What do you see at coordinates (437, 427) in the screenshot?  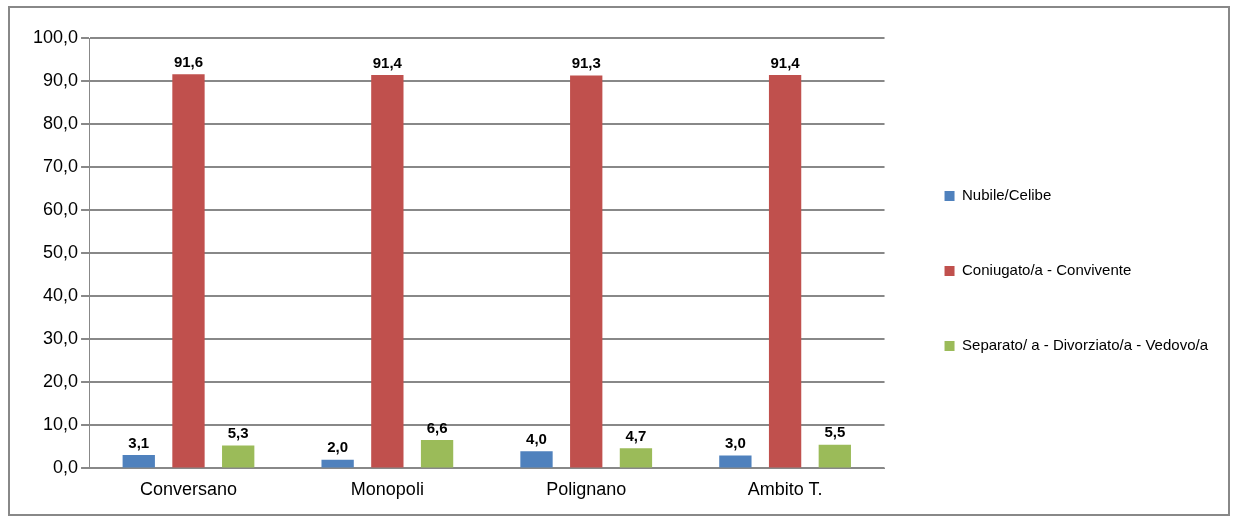 I see `data-label: 6,6` at bounding box center [437, 427].